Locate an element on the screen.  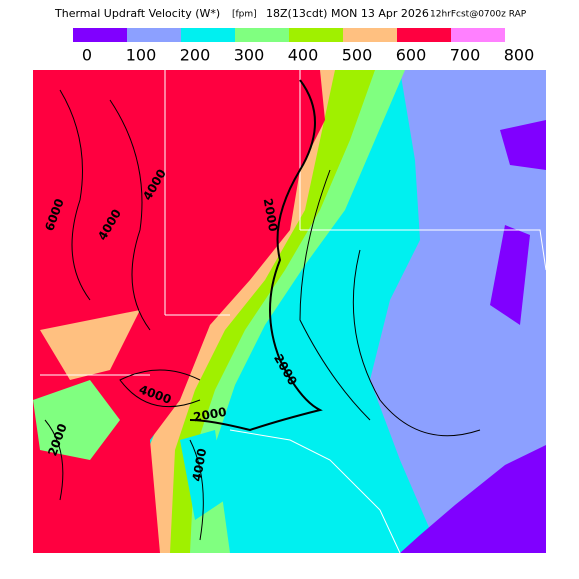
legend-label: 0 is located at coordinates (87, 55).